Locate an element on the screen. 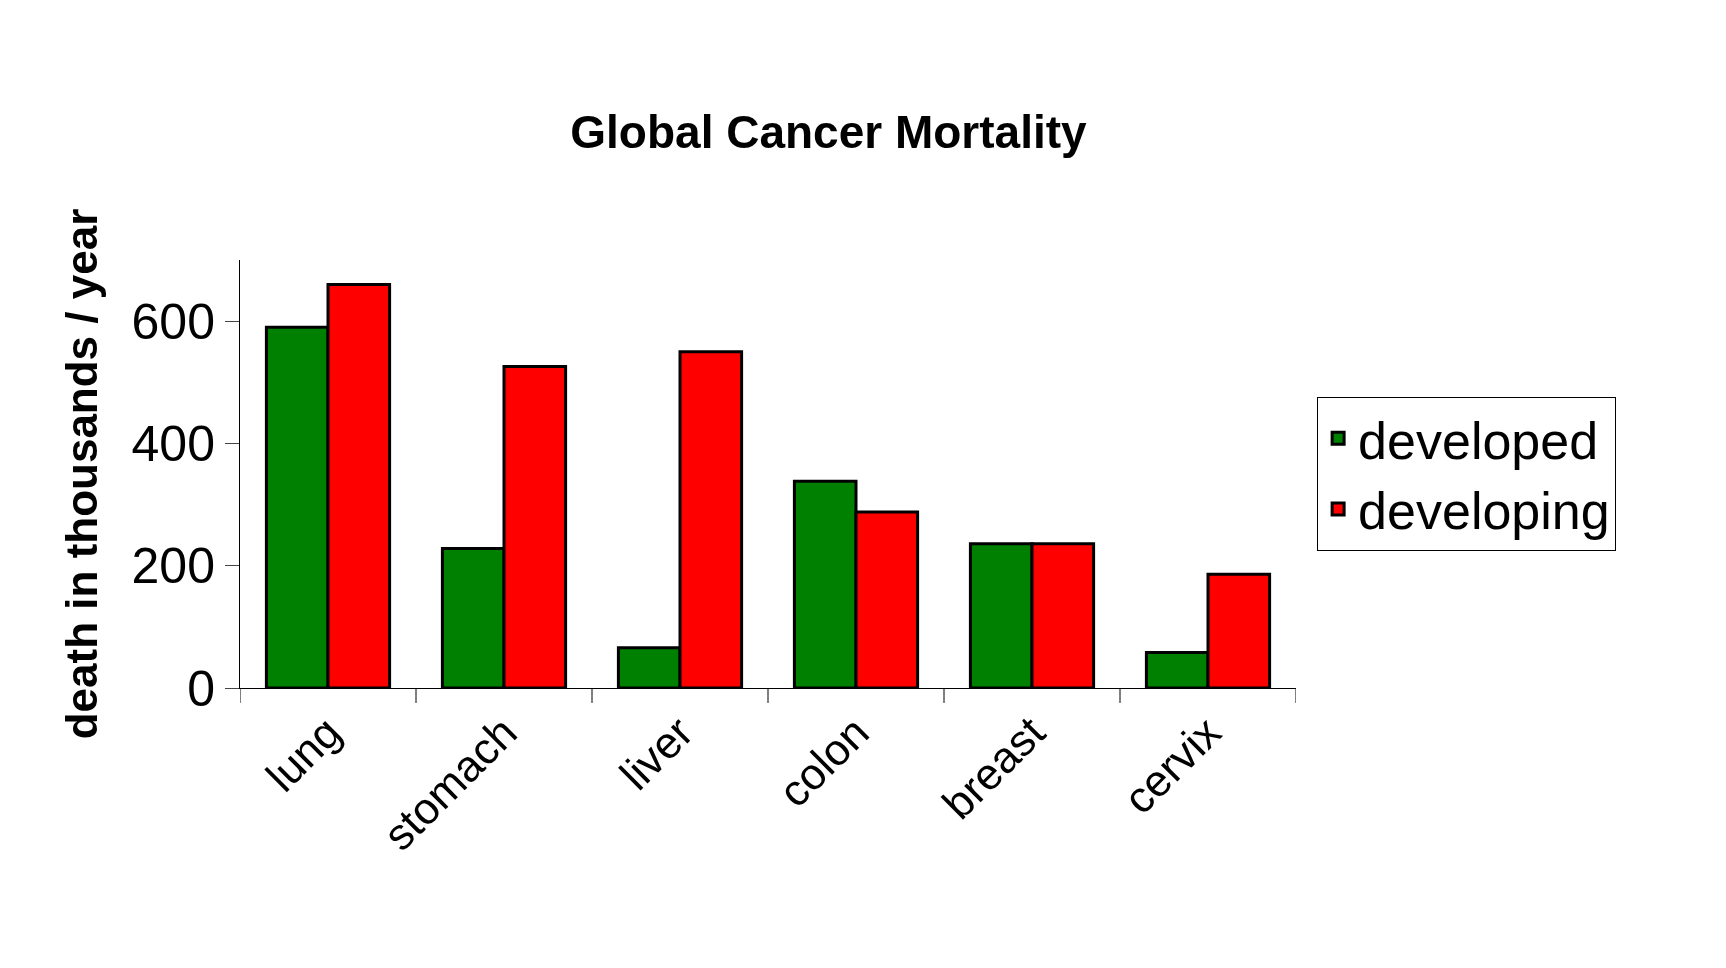 The width and height of the screenshot is (1726, 968). y-tick-label: 0 is located at coordinates (201, 688).